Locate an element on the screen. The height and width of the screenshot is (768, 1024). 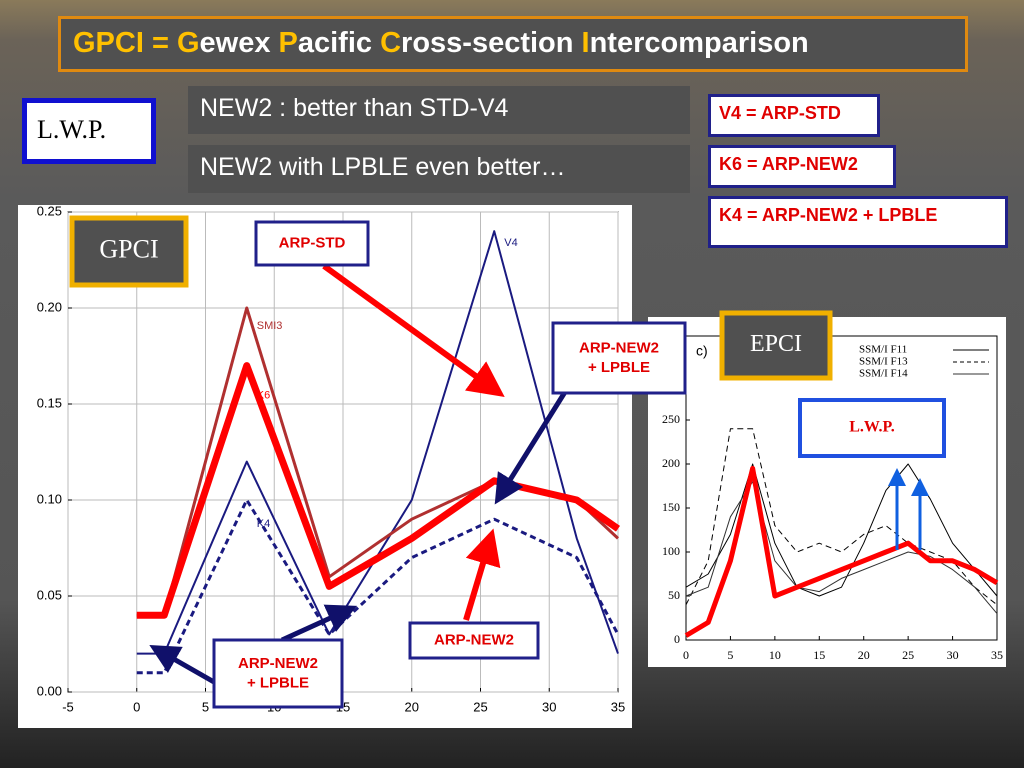
y-tick-label: 250 is located at coordinates (671, 419).